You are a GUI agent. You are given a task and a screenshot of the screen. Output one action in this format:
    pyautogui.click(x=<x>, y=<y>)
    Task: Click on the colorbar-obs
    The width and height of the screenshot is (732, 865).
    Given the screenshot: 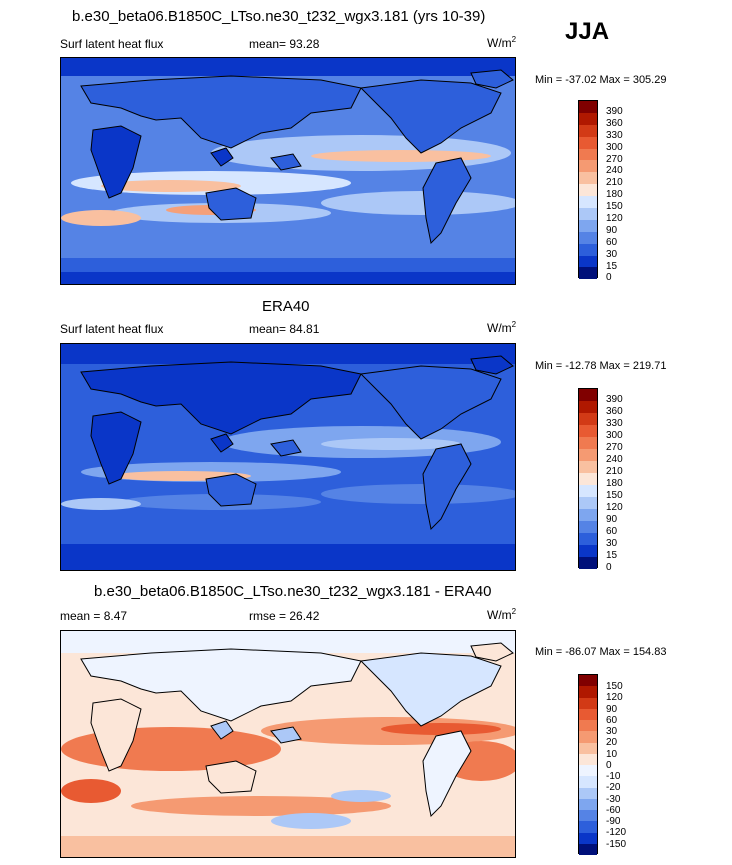 What is the action you would take?
    pyautogui.click(x=588, y=478)
    